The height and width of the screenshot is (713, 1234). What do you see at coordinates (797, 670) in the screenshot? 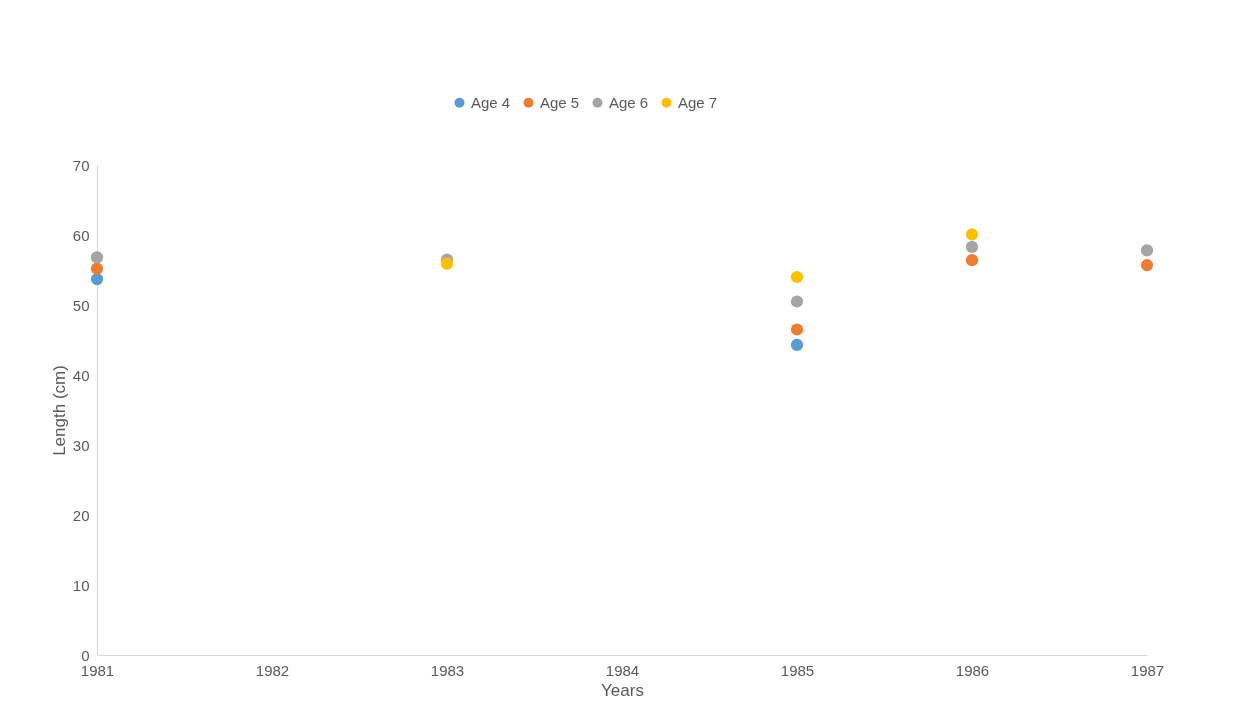
I see `x-tick-label: 1985` at bounding box center [797, 670].